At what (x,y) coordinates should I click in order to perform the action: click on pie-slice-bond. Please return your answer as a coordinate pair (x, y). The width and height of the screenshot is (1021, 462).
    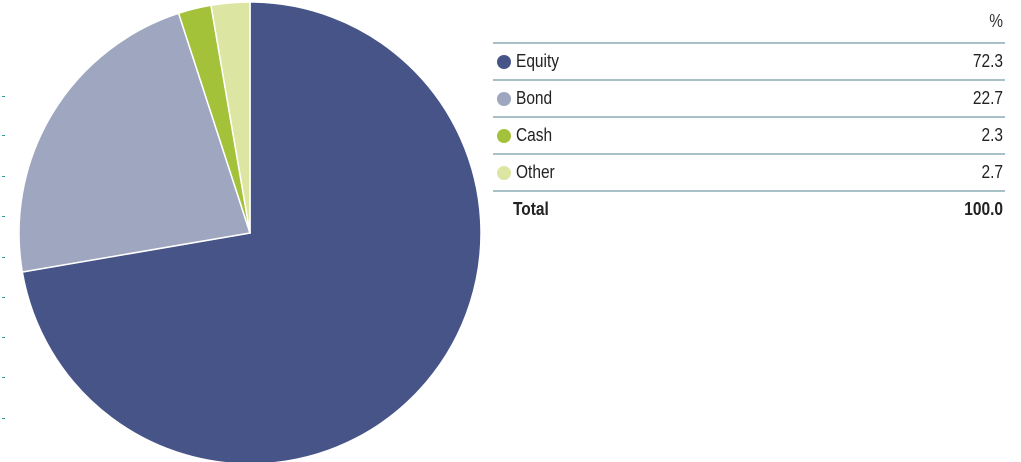
    Looking at the image, I should click on (134, 142).